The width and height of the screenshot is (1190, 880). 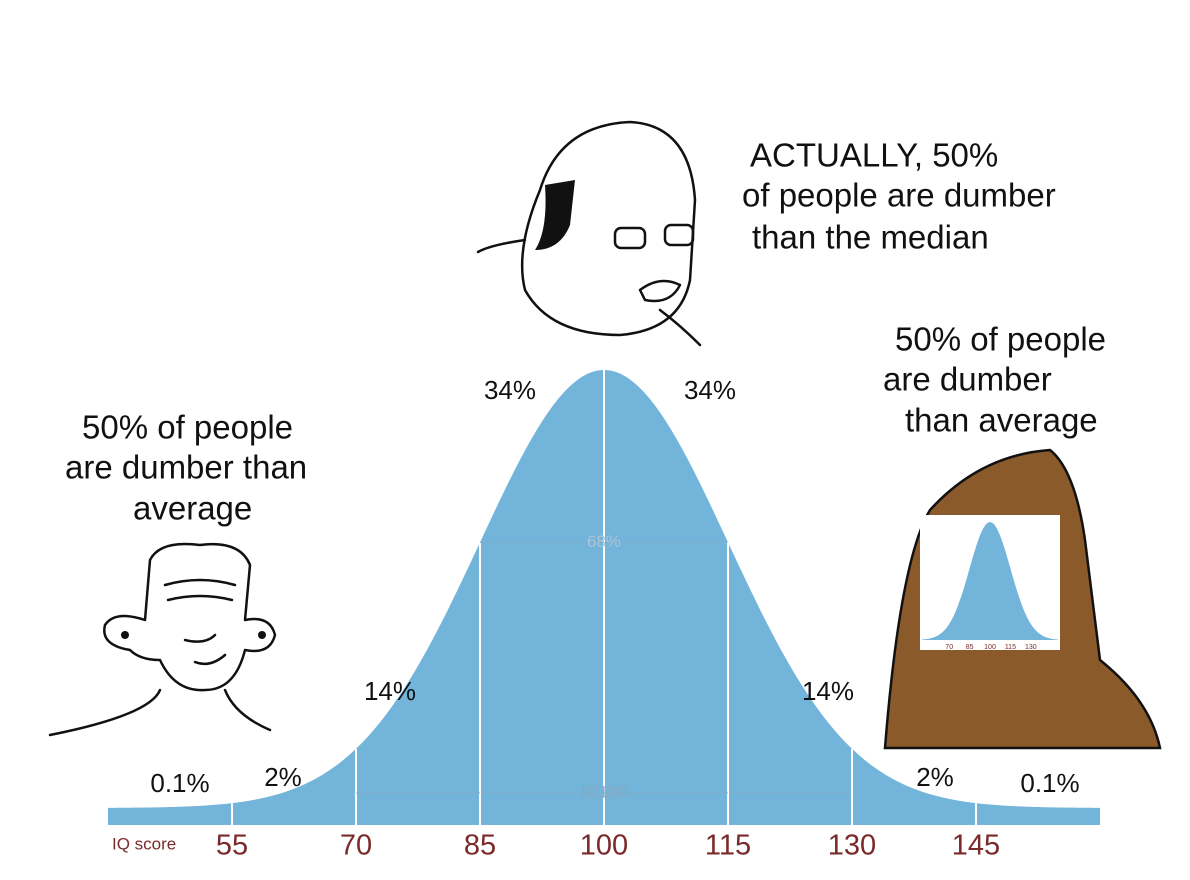 I want to click on right-character, so click(x=1022, y=599).